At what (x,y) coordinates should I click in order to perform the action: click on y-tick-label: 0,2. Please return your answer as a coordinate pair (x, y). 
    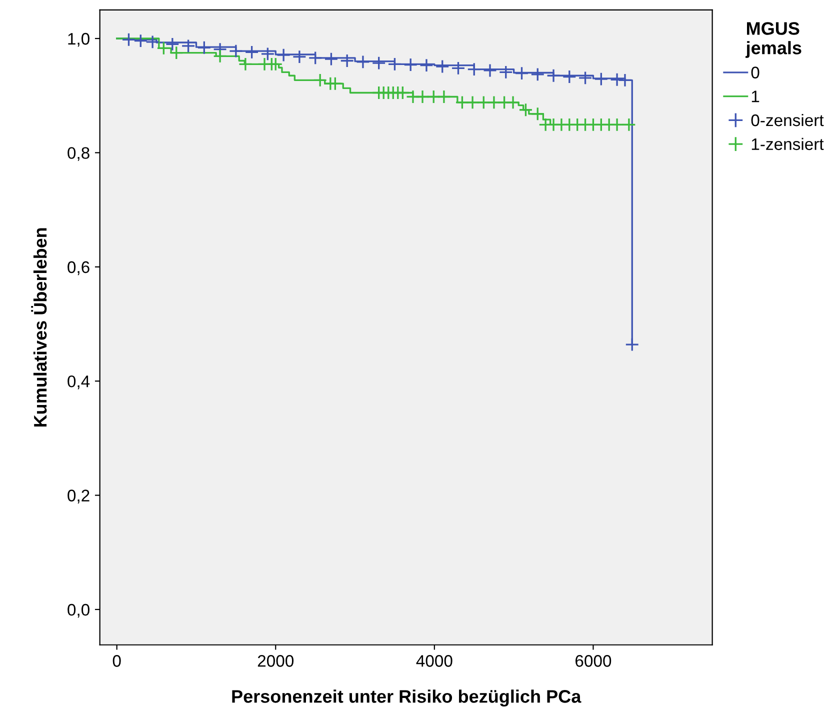
    Looking at the image, I should click on (79, 497).